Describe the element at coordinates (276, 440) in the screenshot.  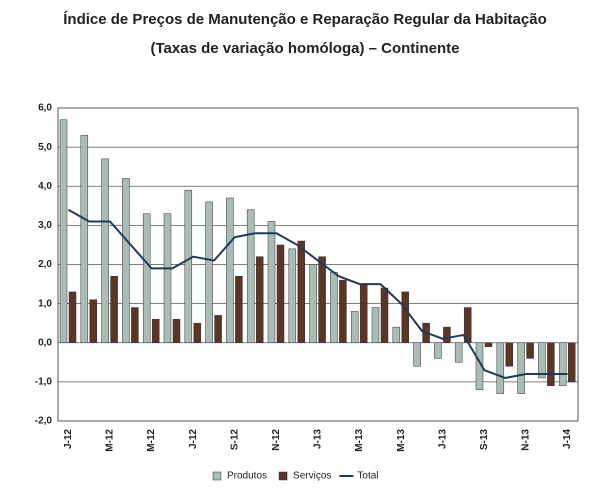
I see `x-tick-label: N-12` at that location.